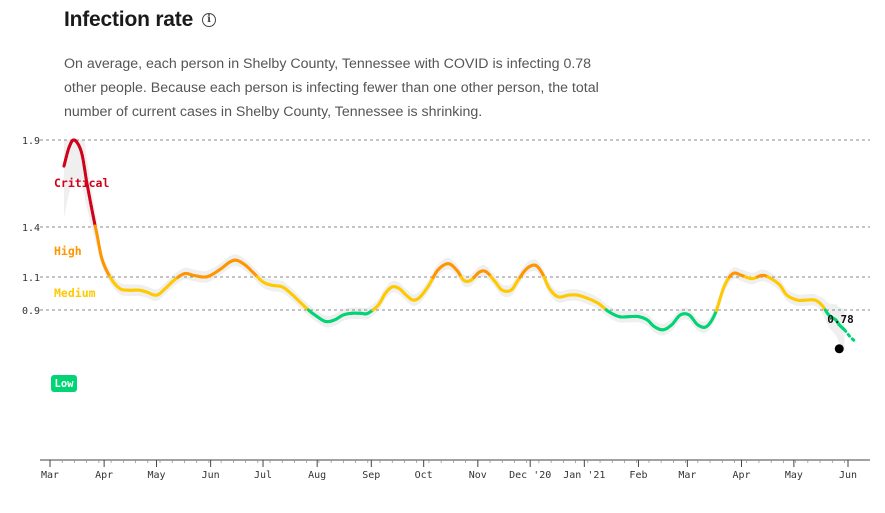 This screenshot has width=885, height=513. What do you see at coordinates (424, 475) in the screenshot?
I see `x-tick-label: Oct` at bounding box center [424, 475].